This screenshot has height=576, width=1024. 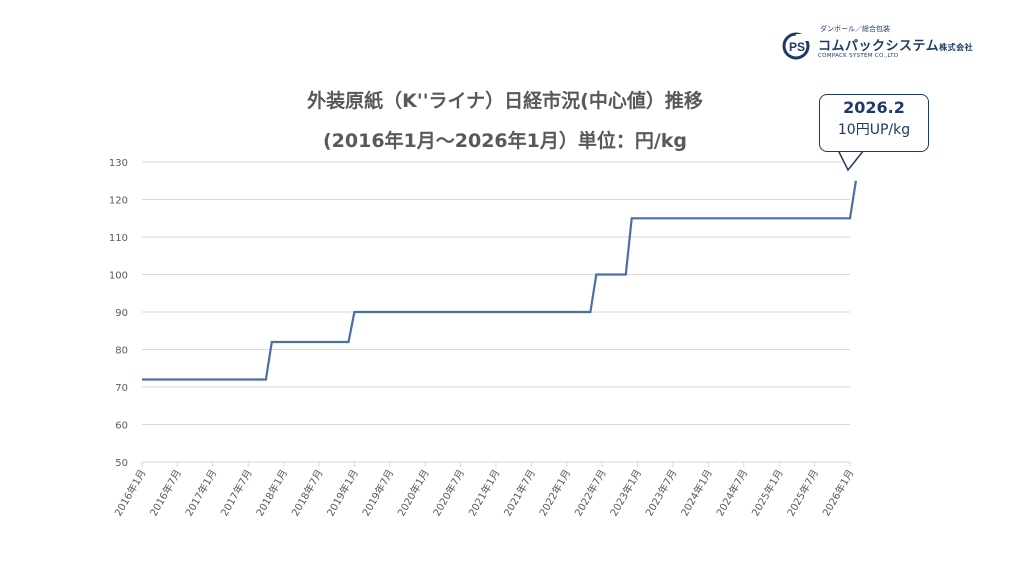 I want to click on callout-text: 10円UP/kg, so click(x=874, y=130).